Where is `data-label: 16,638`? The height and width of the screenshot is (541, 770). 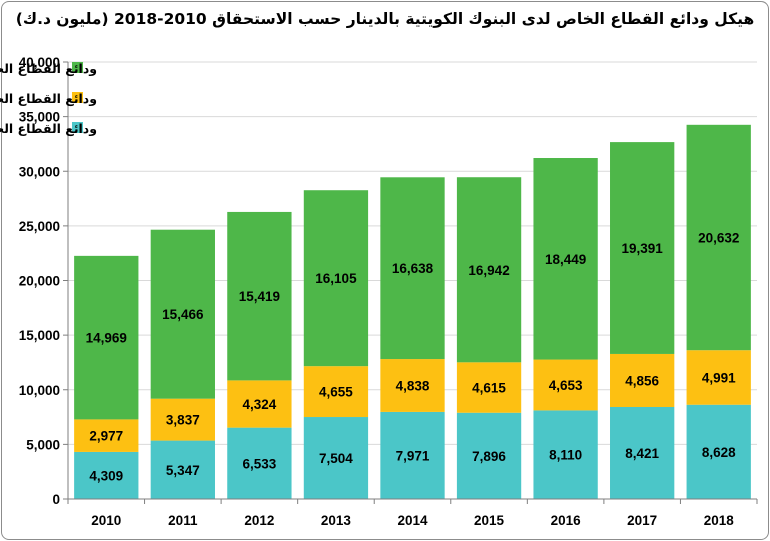 data-label: 16,638 is located at coordinates (413, 268).